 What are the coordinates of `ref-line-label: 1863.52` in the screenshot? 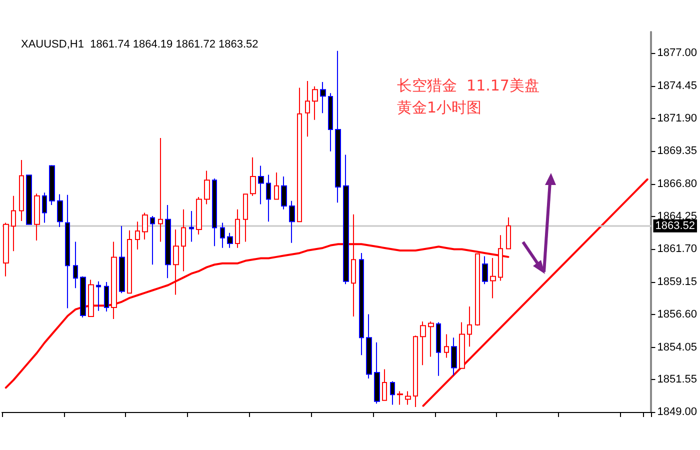 It's located at (675, 226).